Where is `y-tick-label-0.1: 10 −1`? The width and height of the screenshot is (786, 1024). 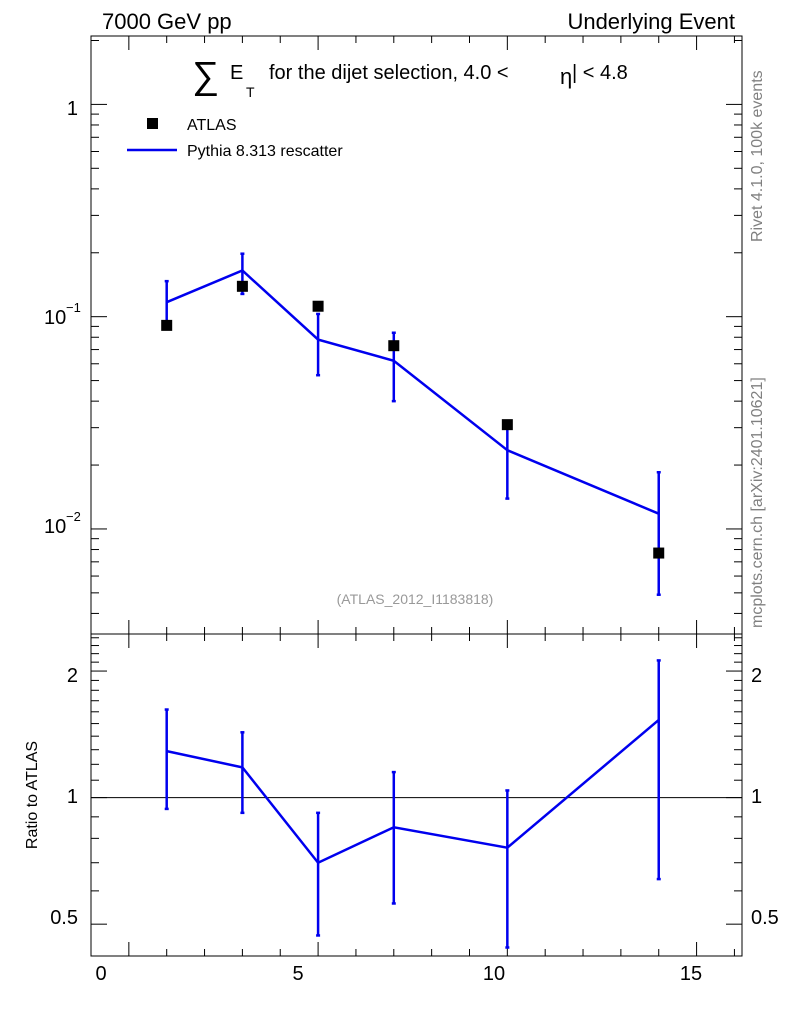 y-tick-label-0.1: 10 −1 is located at coordinates (62, 314).